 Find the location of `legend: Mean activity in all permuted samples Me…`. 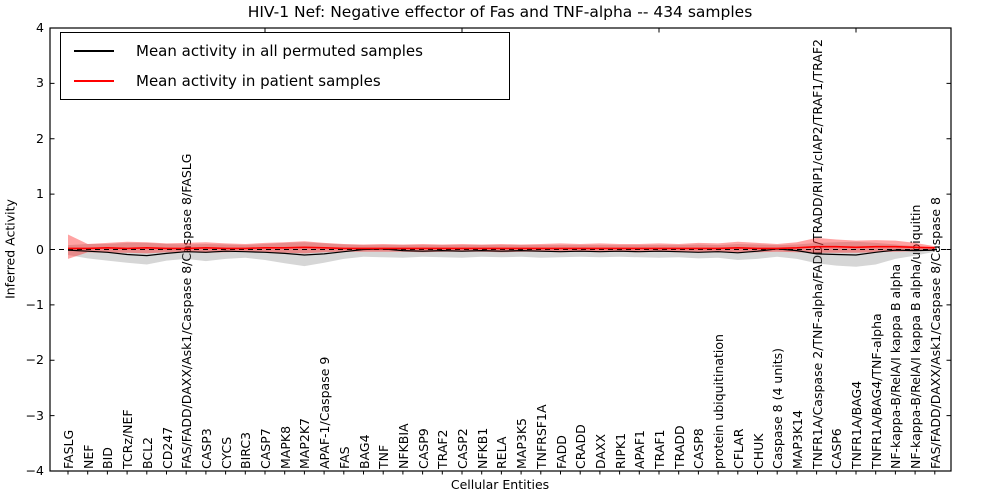

legend: Mean activity in all permuted samples Me… is located at coordinates (285, 66).